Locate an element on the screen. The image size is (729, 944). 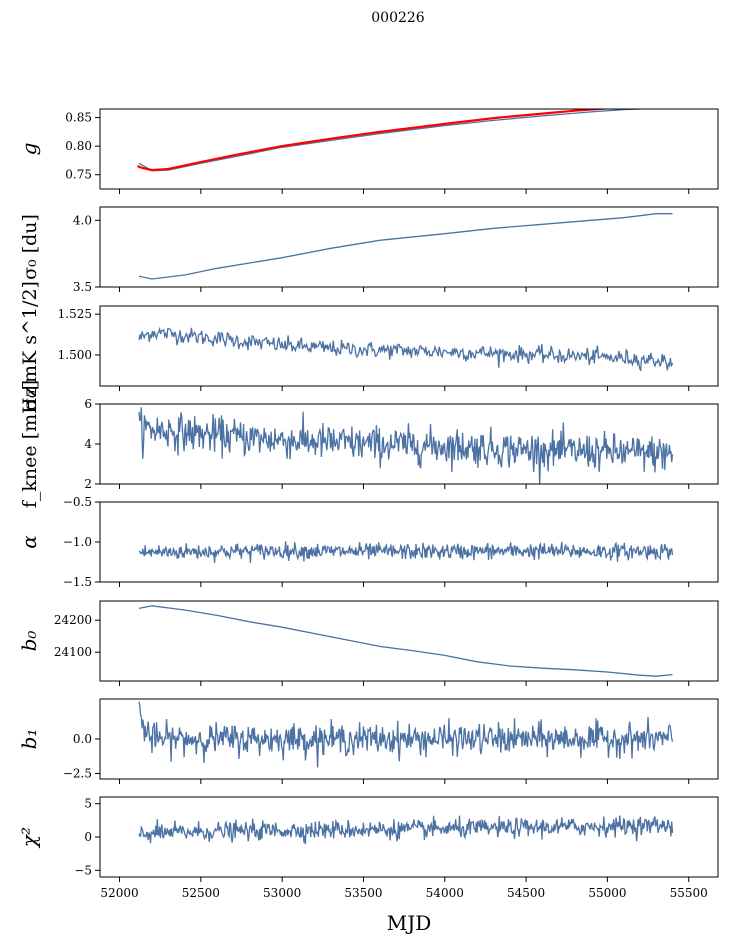
y-tick-label: 0.75 is located at coordinates (78, 175).